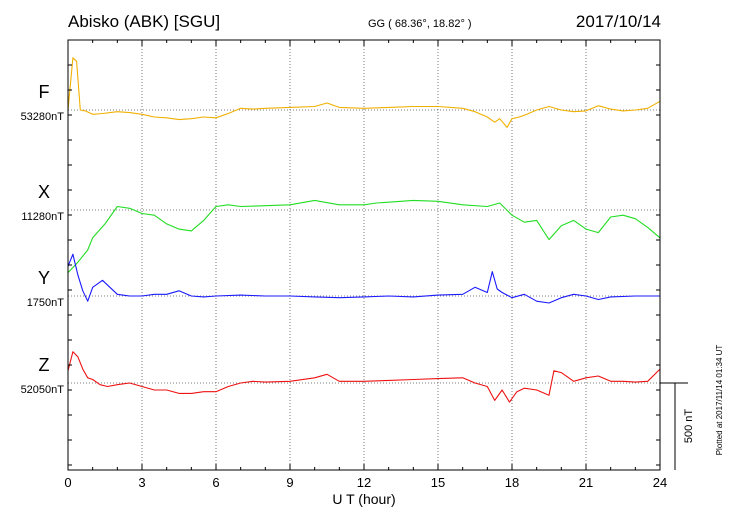 The width and height of the screenshot is (730, 520). I want to click on series-baseline-f: 53280nT, so click(43, 117).